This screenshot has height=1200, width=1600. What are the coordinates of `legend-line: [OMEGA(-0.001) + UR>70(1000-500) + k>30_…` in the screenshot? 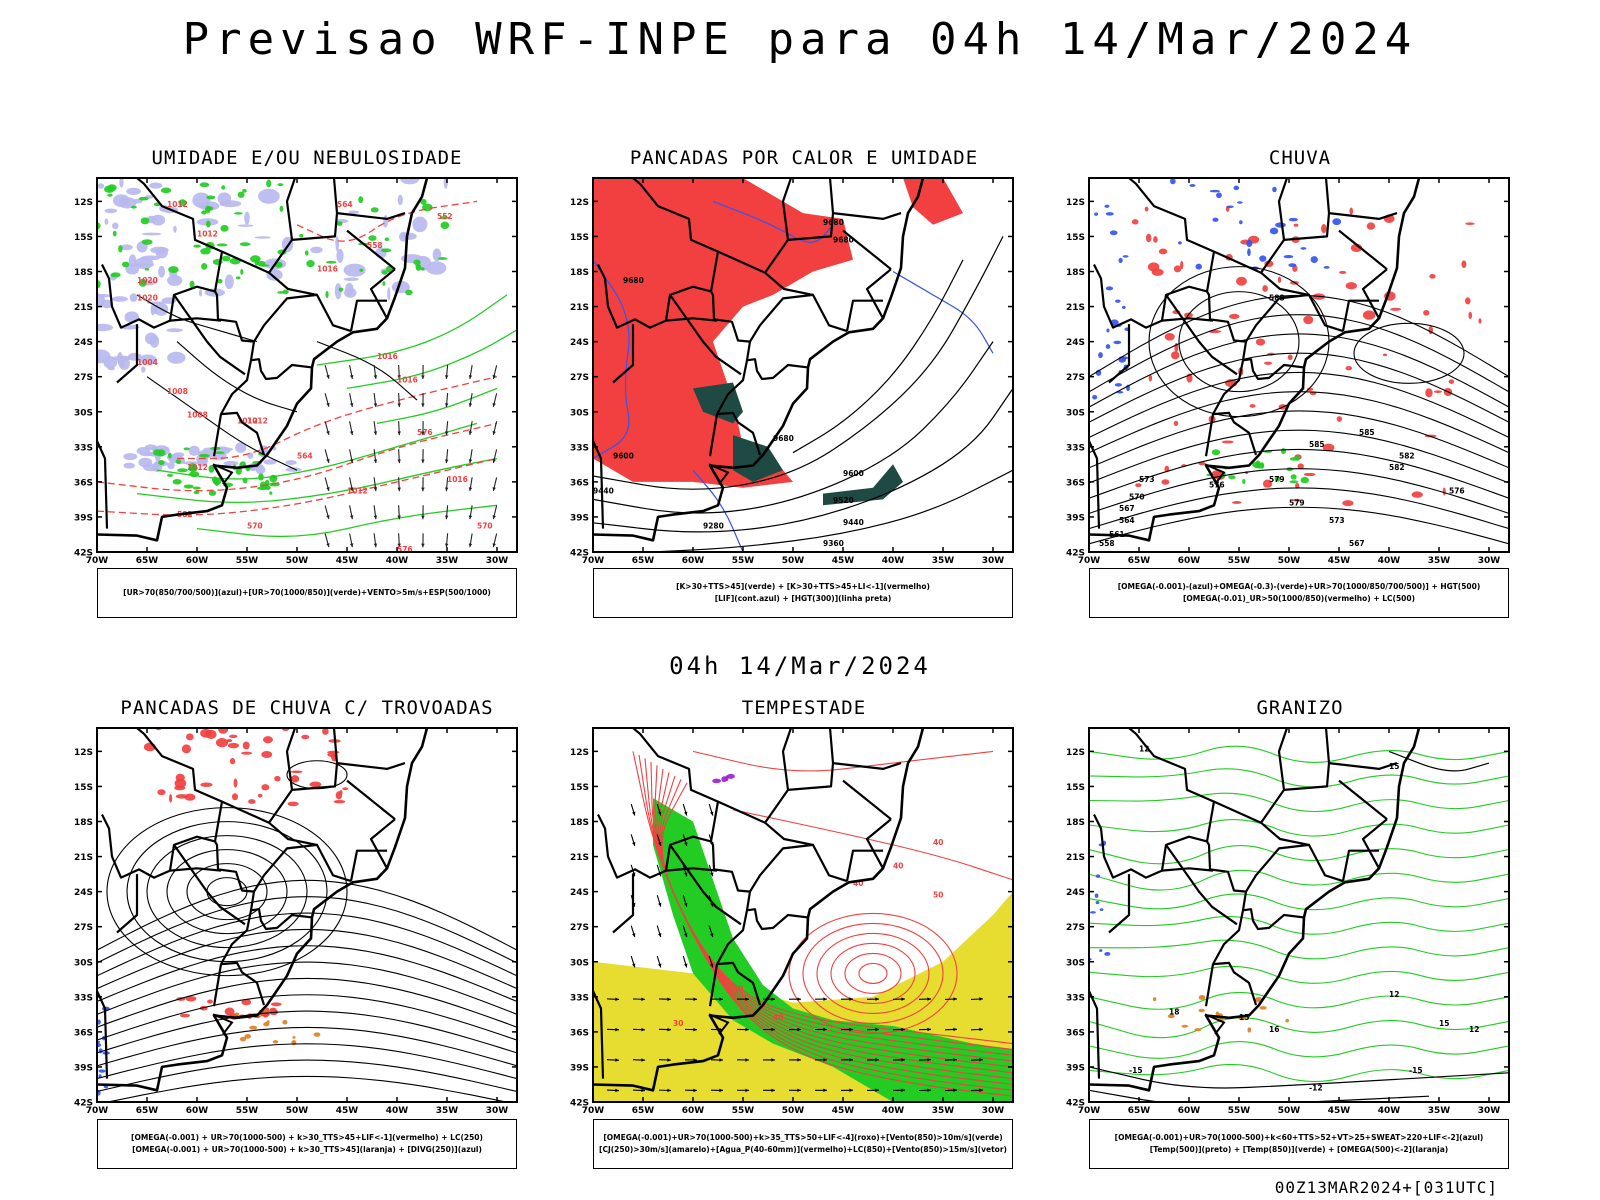 It's located at (307, 1137).